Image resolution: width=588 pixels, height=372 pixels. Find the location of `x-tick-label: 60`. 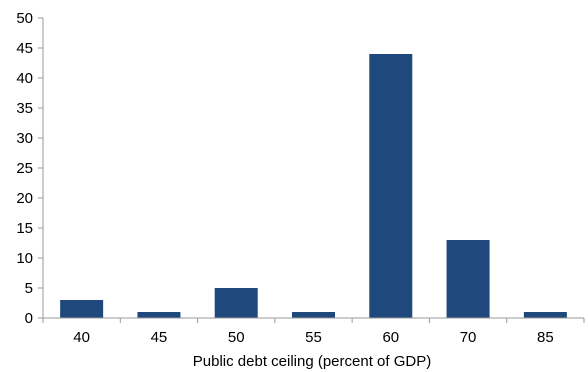

x-tick-label: 60 is located at coordinates (390, 337).